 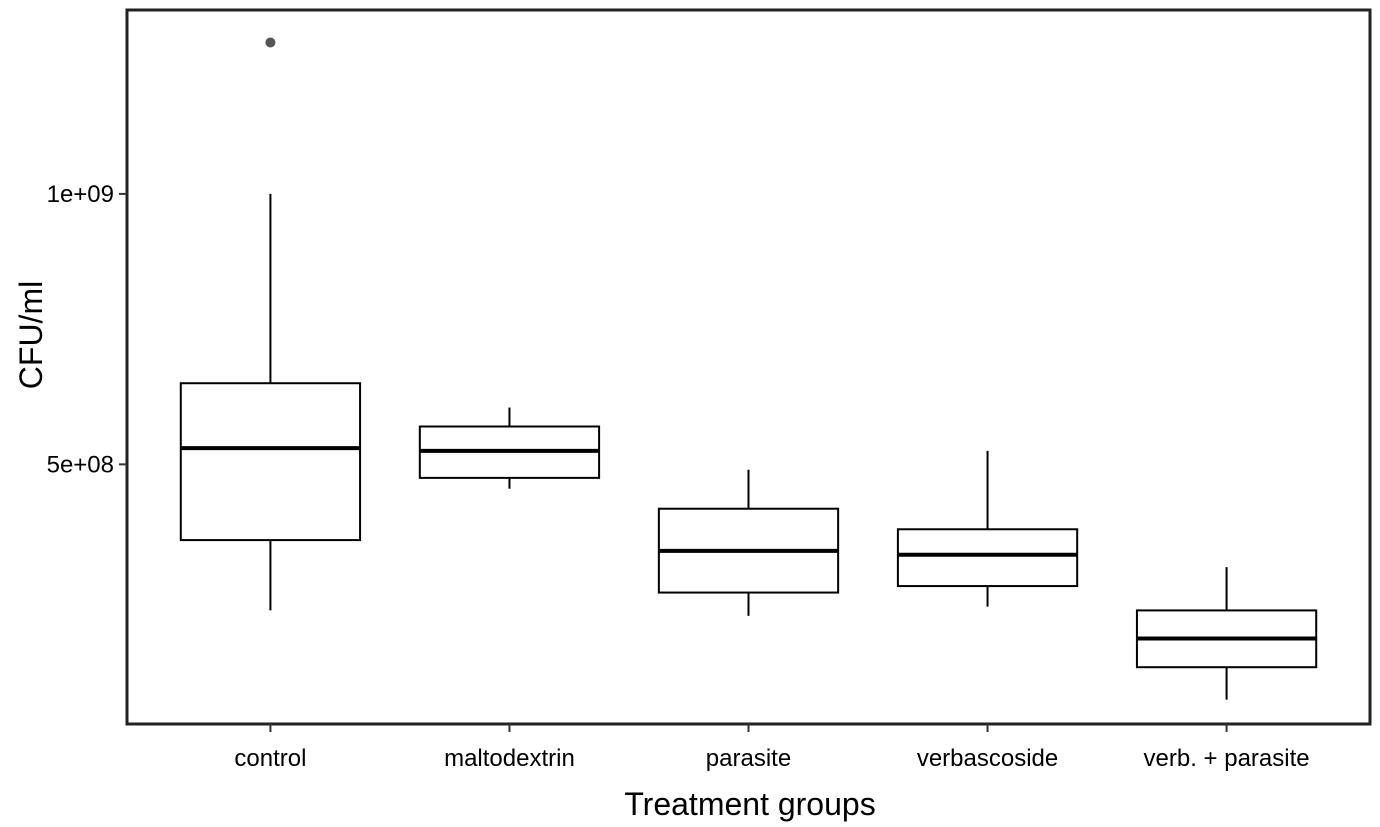 What do you see at coordinates (509, 448) in the screenshot?
I see `box-maltodextrin` at bounding box center [509, 448].